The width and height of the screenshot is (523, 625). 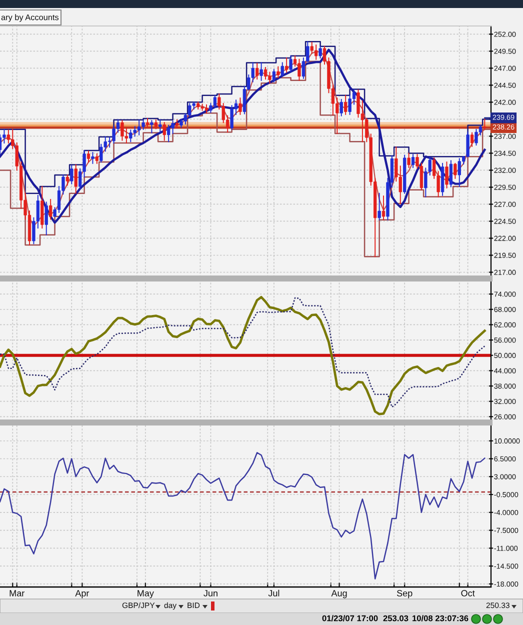 I want to click on x-tick-label: Apr, so click(x=82, y=594).